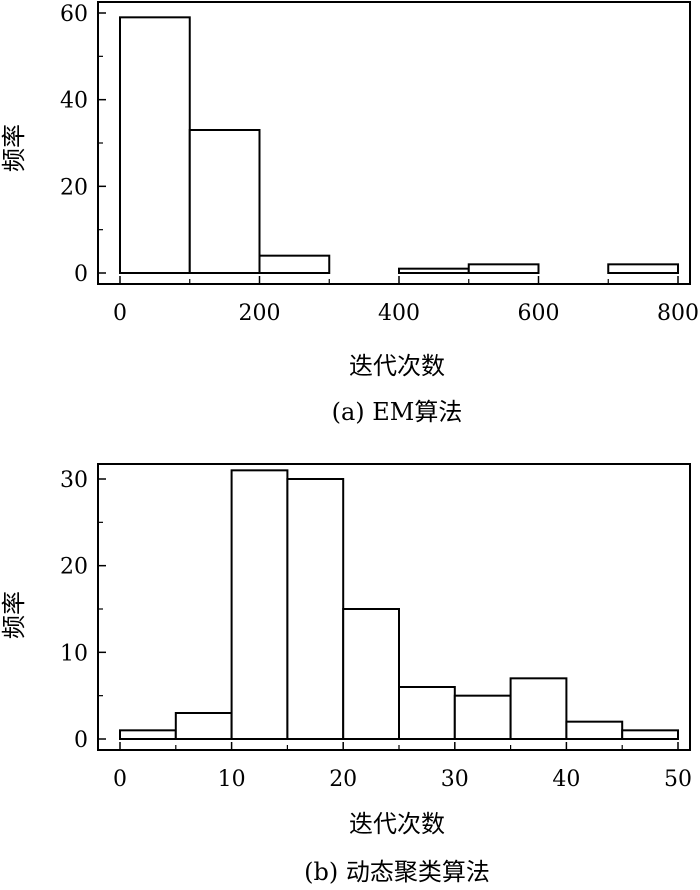 The width and height of the screenshot is (700, 890). Describe the element at coordinates (74, 480) in the screenshot. I see `y-tick-label: 30` at that location.